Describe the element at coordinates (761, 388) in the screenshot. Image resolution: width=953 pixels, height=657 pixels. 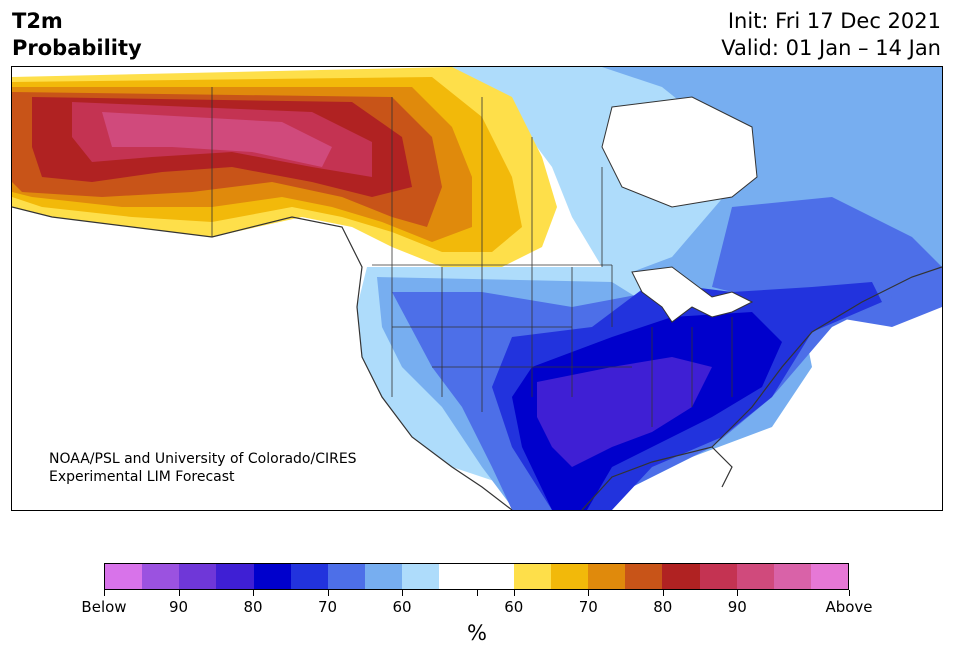
I see `coastline-east` at that location.